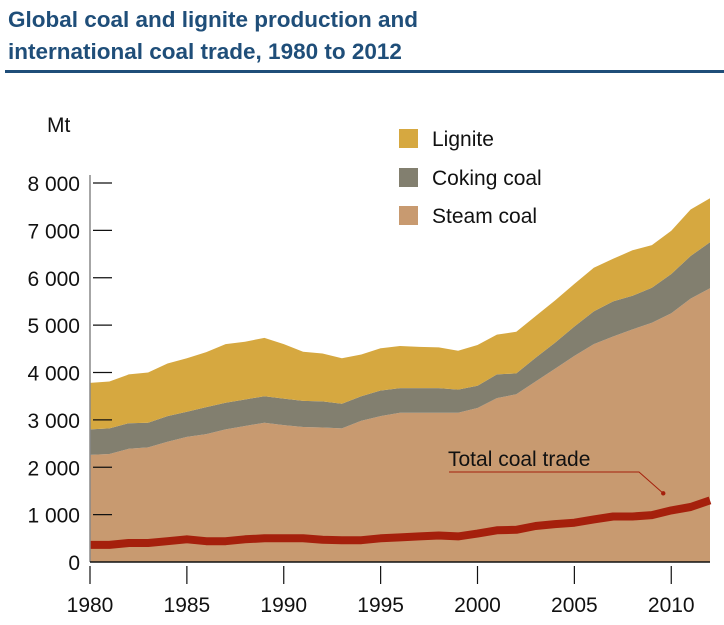  I want to click on annotation-leader-line, so click(556, 482).